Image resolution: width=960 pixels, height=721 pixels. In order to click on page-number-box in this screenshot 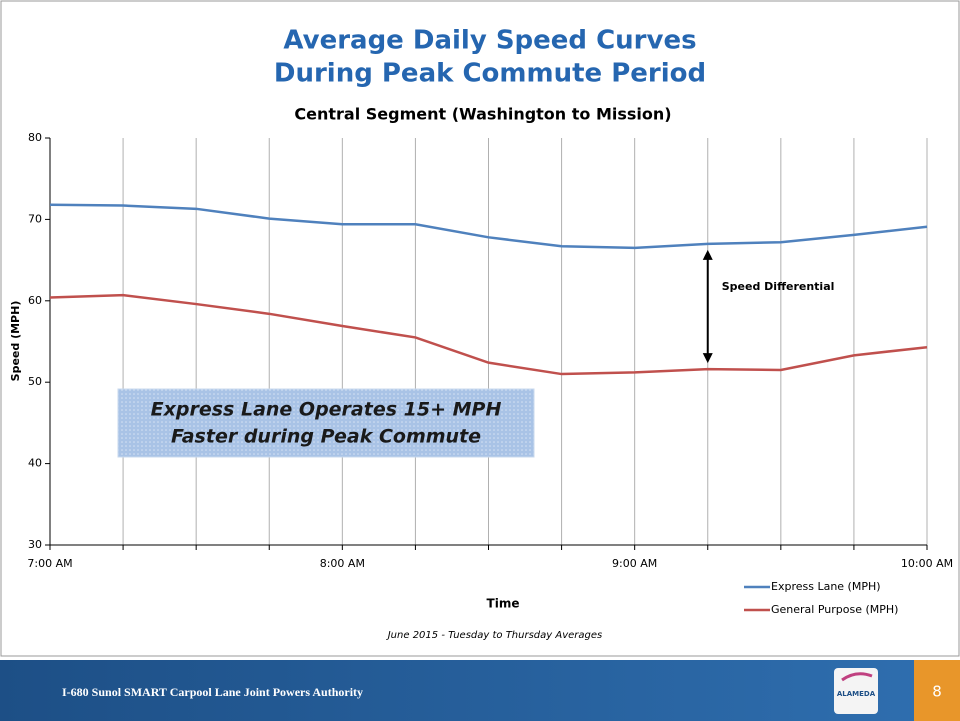, I will do `click(937, 690)`.